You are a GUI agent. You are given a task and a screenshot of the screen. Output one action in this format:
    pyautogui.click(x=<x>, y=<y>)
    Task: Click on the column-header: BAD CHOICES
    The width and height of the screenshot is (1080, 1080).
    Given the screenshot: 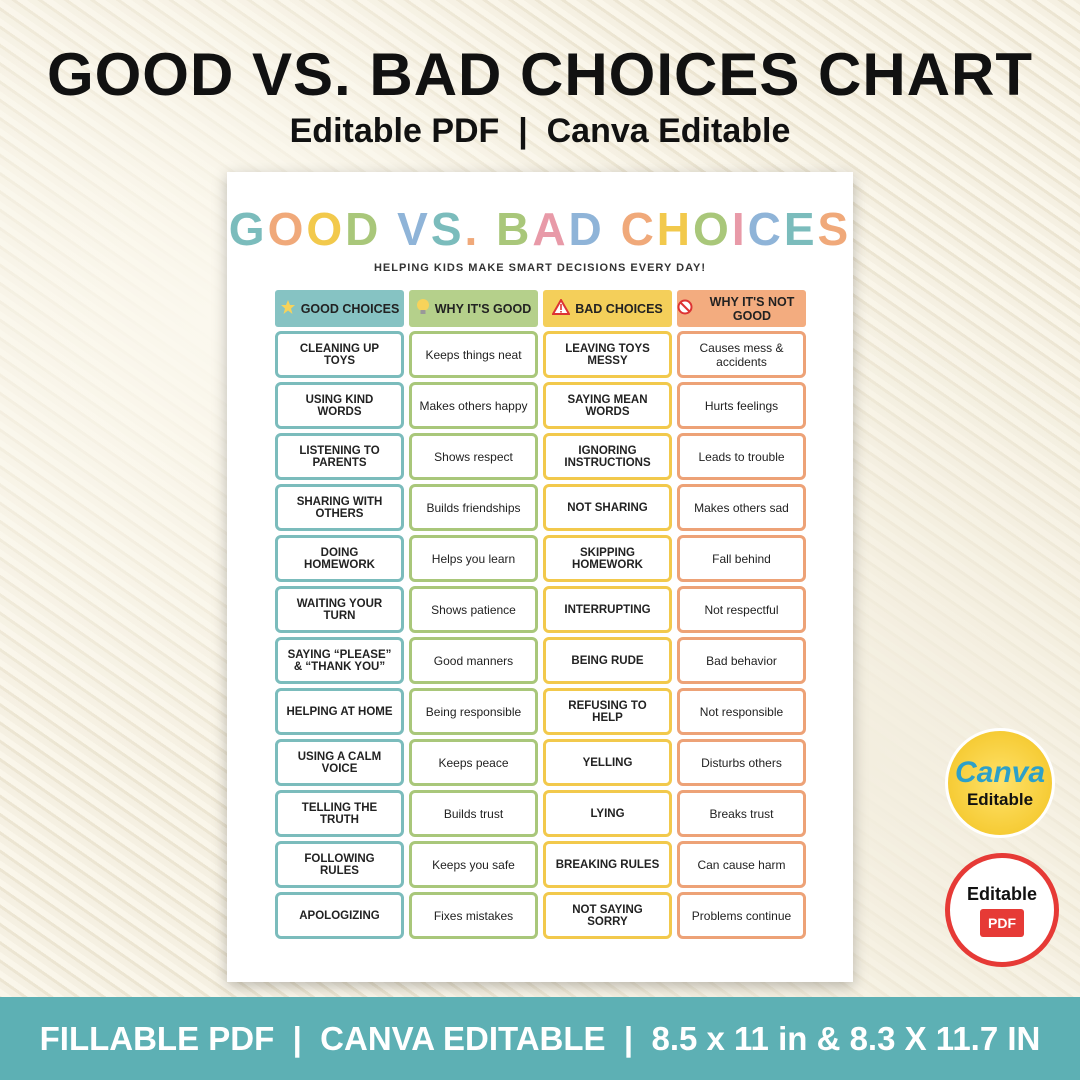 What is the action you would take?
    pyautogui.click(x=607, y=308)
    